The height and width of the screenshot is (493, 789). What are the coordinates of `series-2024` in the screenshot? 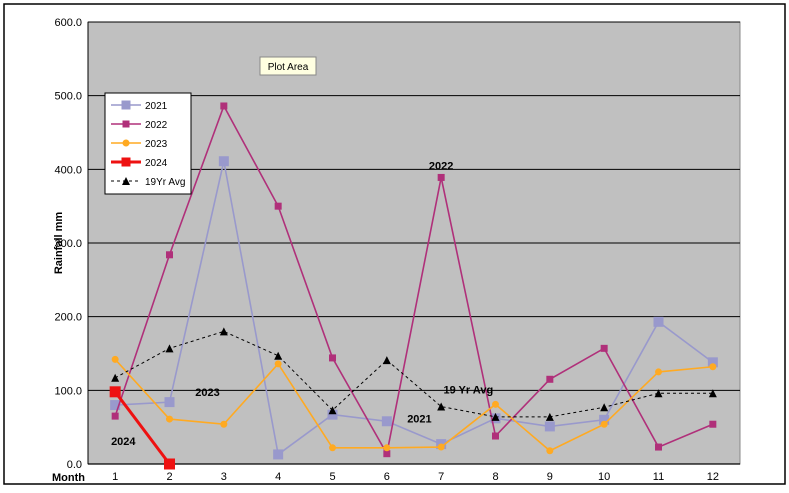 It's located at (142, 428).